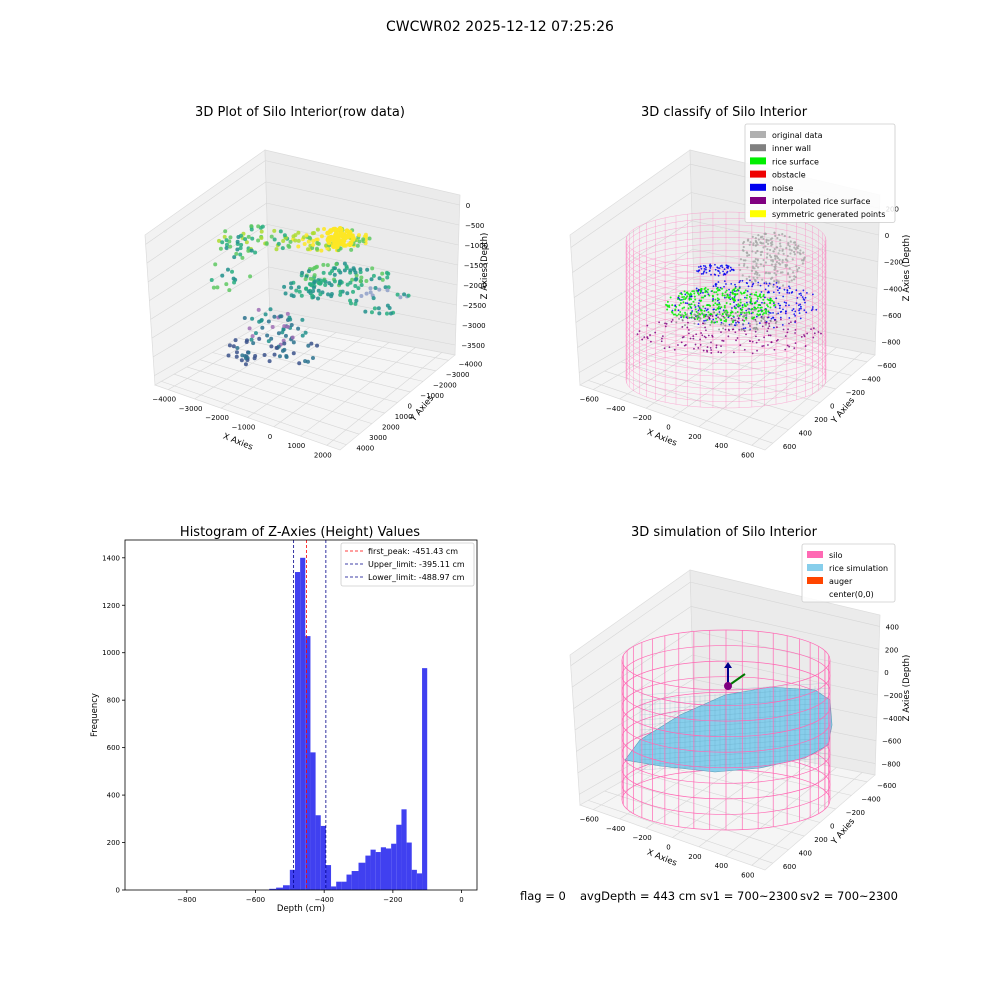 This screenshot has height=1000, width=1000. I want to click on histogram-x-tick-label: −400, so click(324, 900).